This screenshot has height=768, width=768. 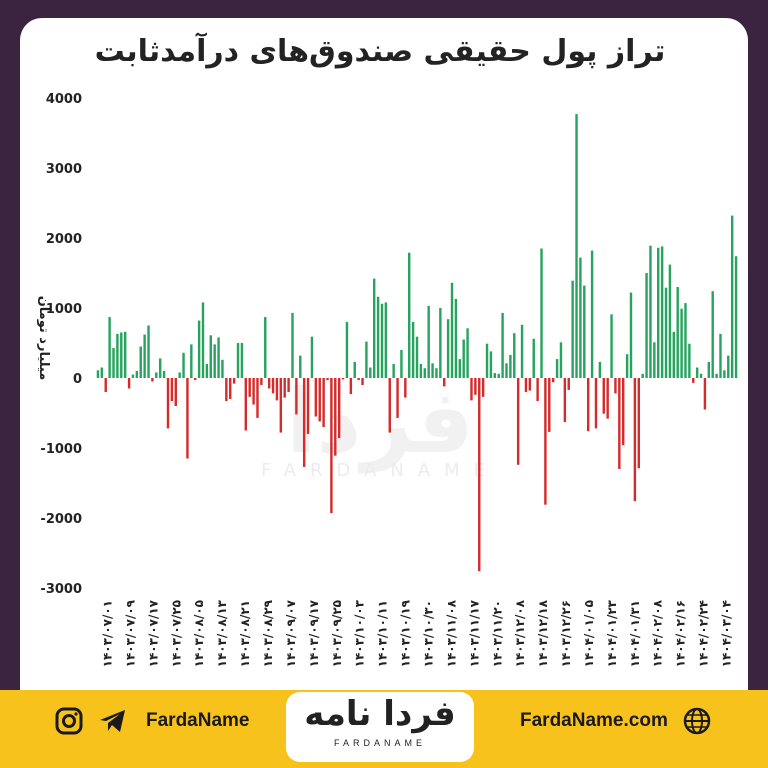 I want to click on x-tick-label: ۱۴۰۳/۰۸/۰۵, so click(x=199, y=633).